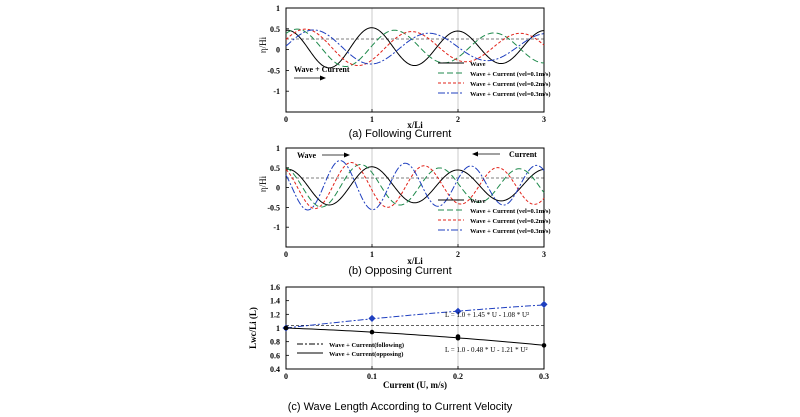  What do you see at coordinates (322, 69) in the screenshot?
I see `chart-a-annotation-label: Wave + Current` at bounding box center [322, 69].